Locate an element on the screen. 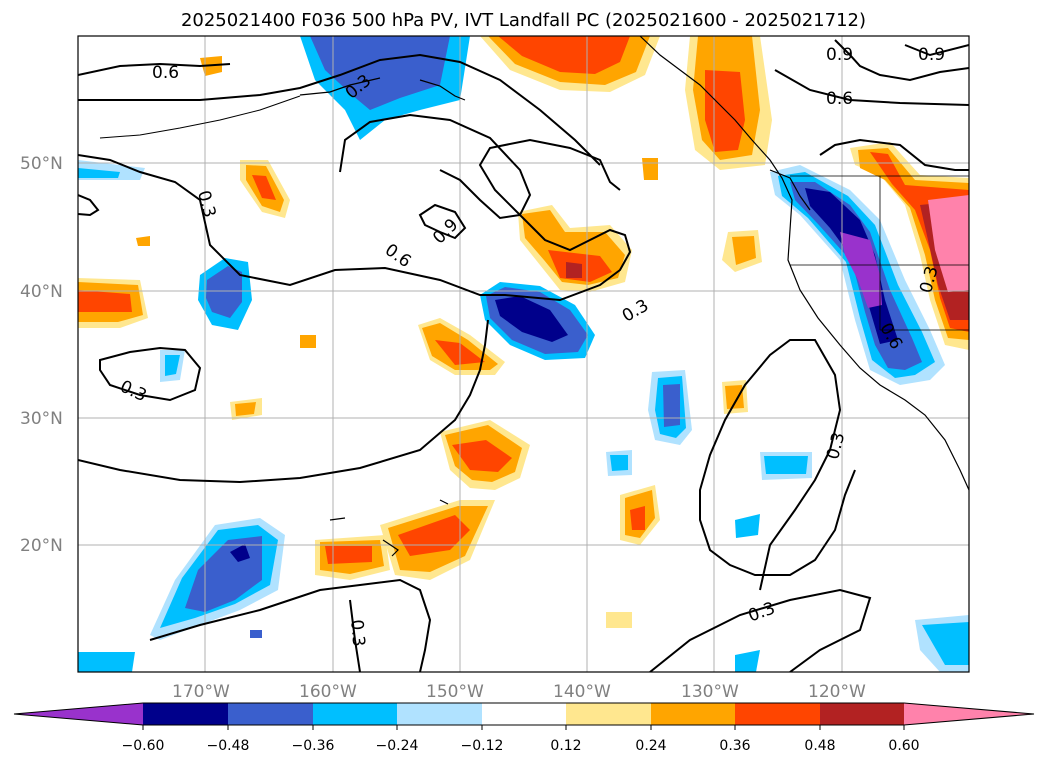 Image resolution: width=1047 pixels, height=765 pixels. colorbar-tick: −0.48 is located at coordinates (228, 746).